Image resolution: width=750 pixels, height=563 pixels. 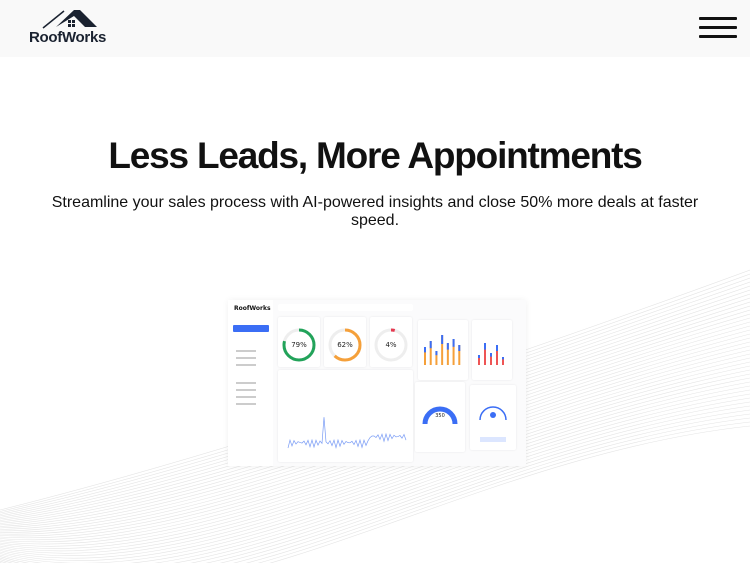 I want to click on gauge-card, so click(x=493, y=417).